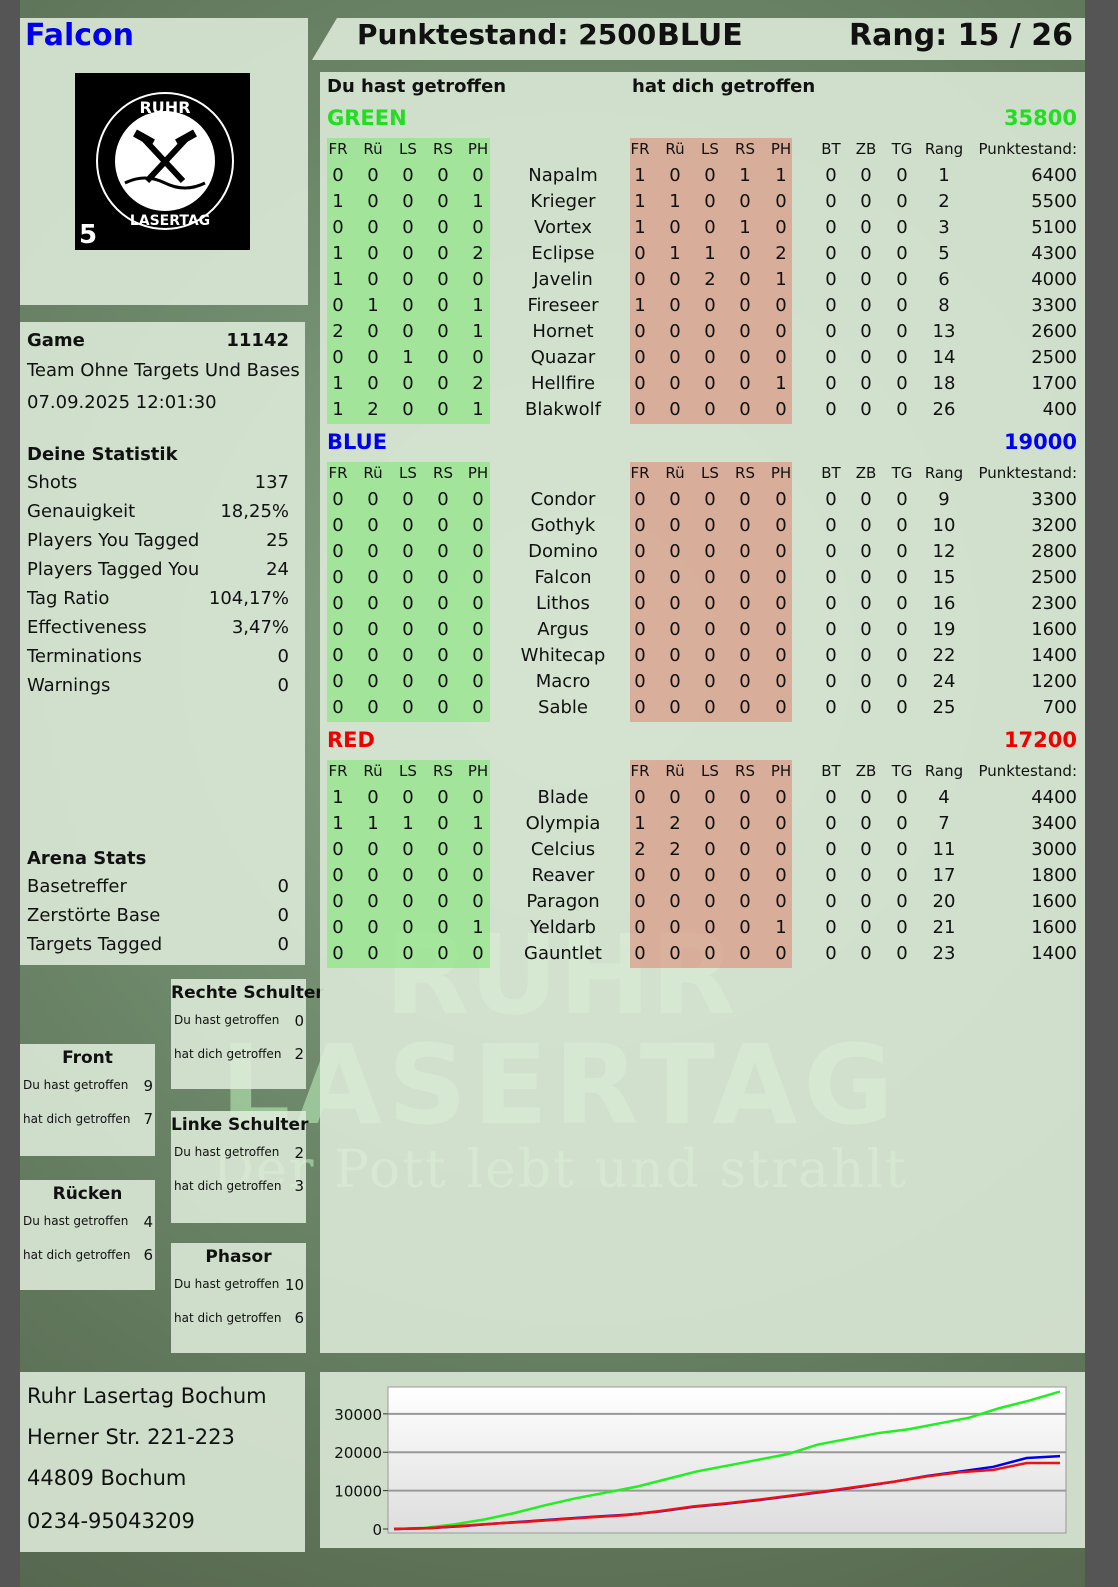 This screenshot has height=1587, width=1118. What do you see at coordinates (831, 771) in the screenshot?
I see `column-header: BT` at bounding box center [831, 771].